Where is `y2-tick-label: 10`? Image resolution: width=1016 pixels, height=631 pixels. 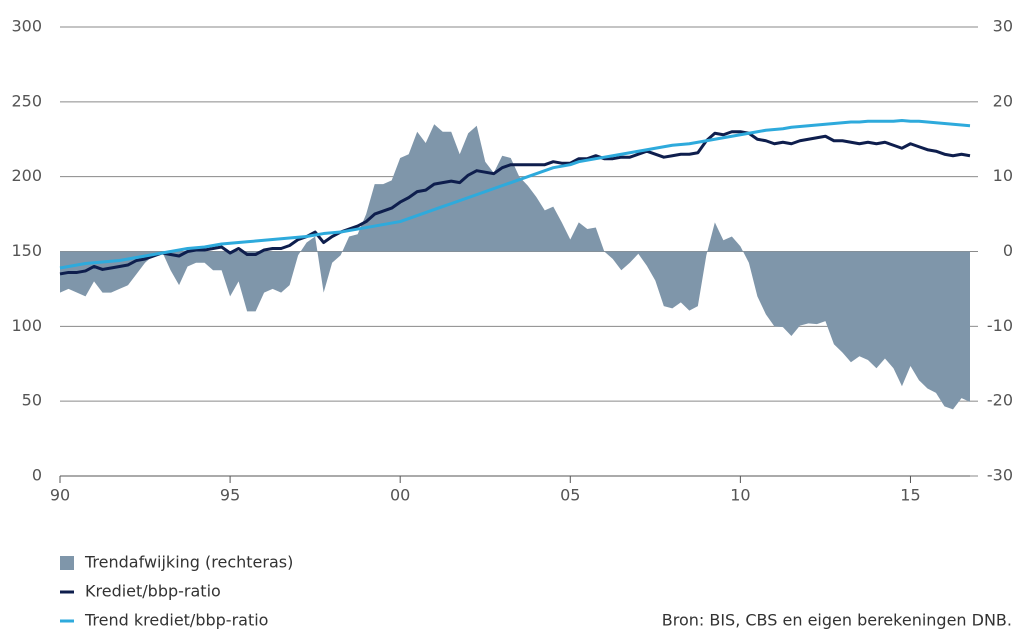 y2-tick-label: 10 is located at coordinates (1003, 175).